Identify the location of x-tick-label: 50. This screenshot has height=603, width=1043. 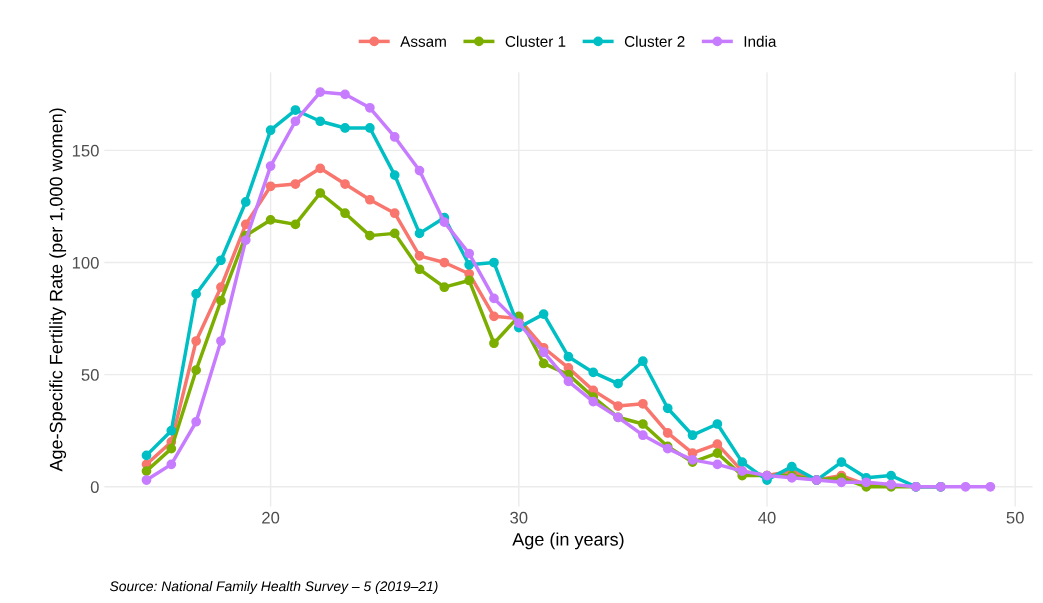
(1015, 517).